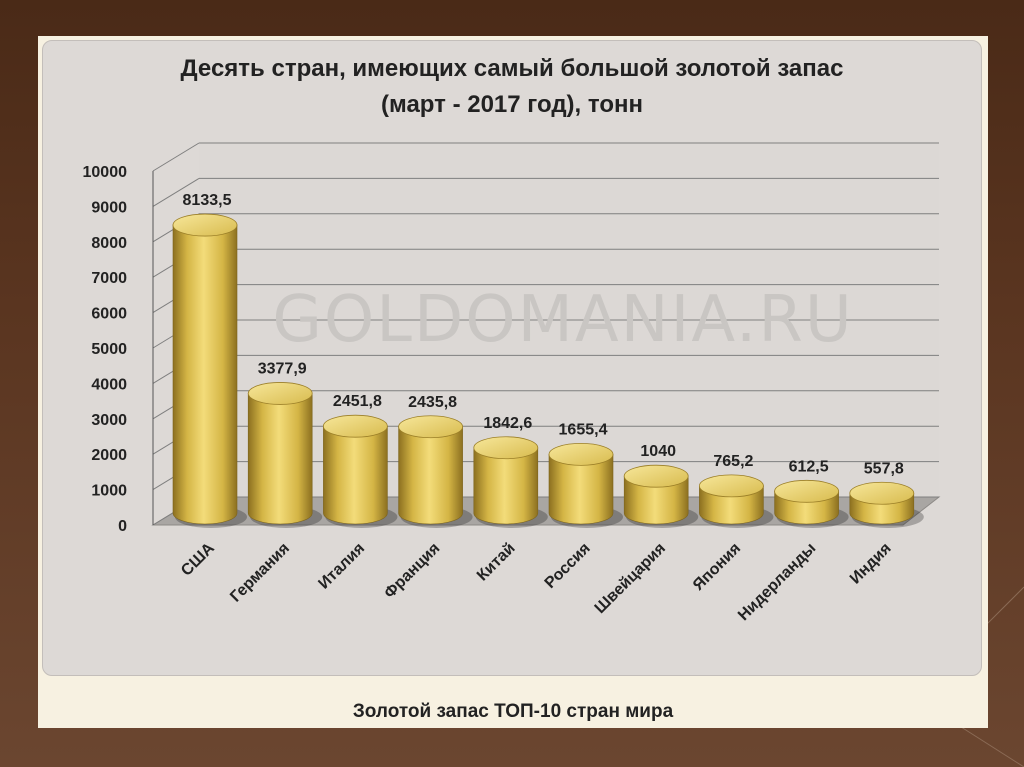  Describe the element at coordinates (507, 423) in the screenshot. I see `data-label: 1842,6` at that location.